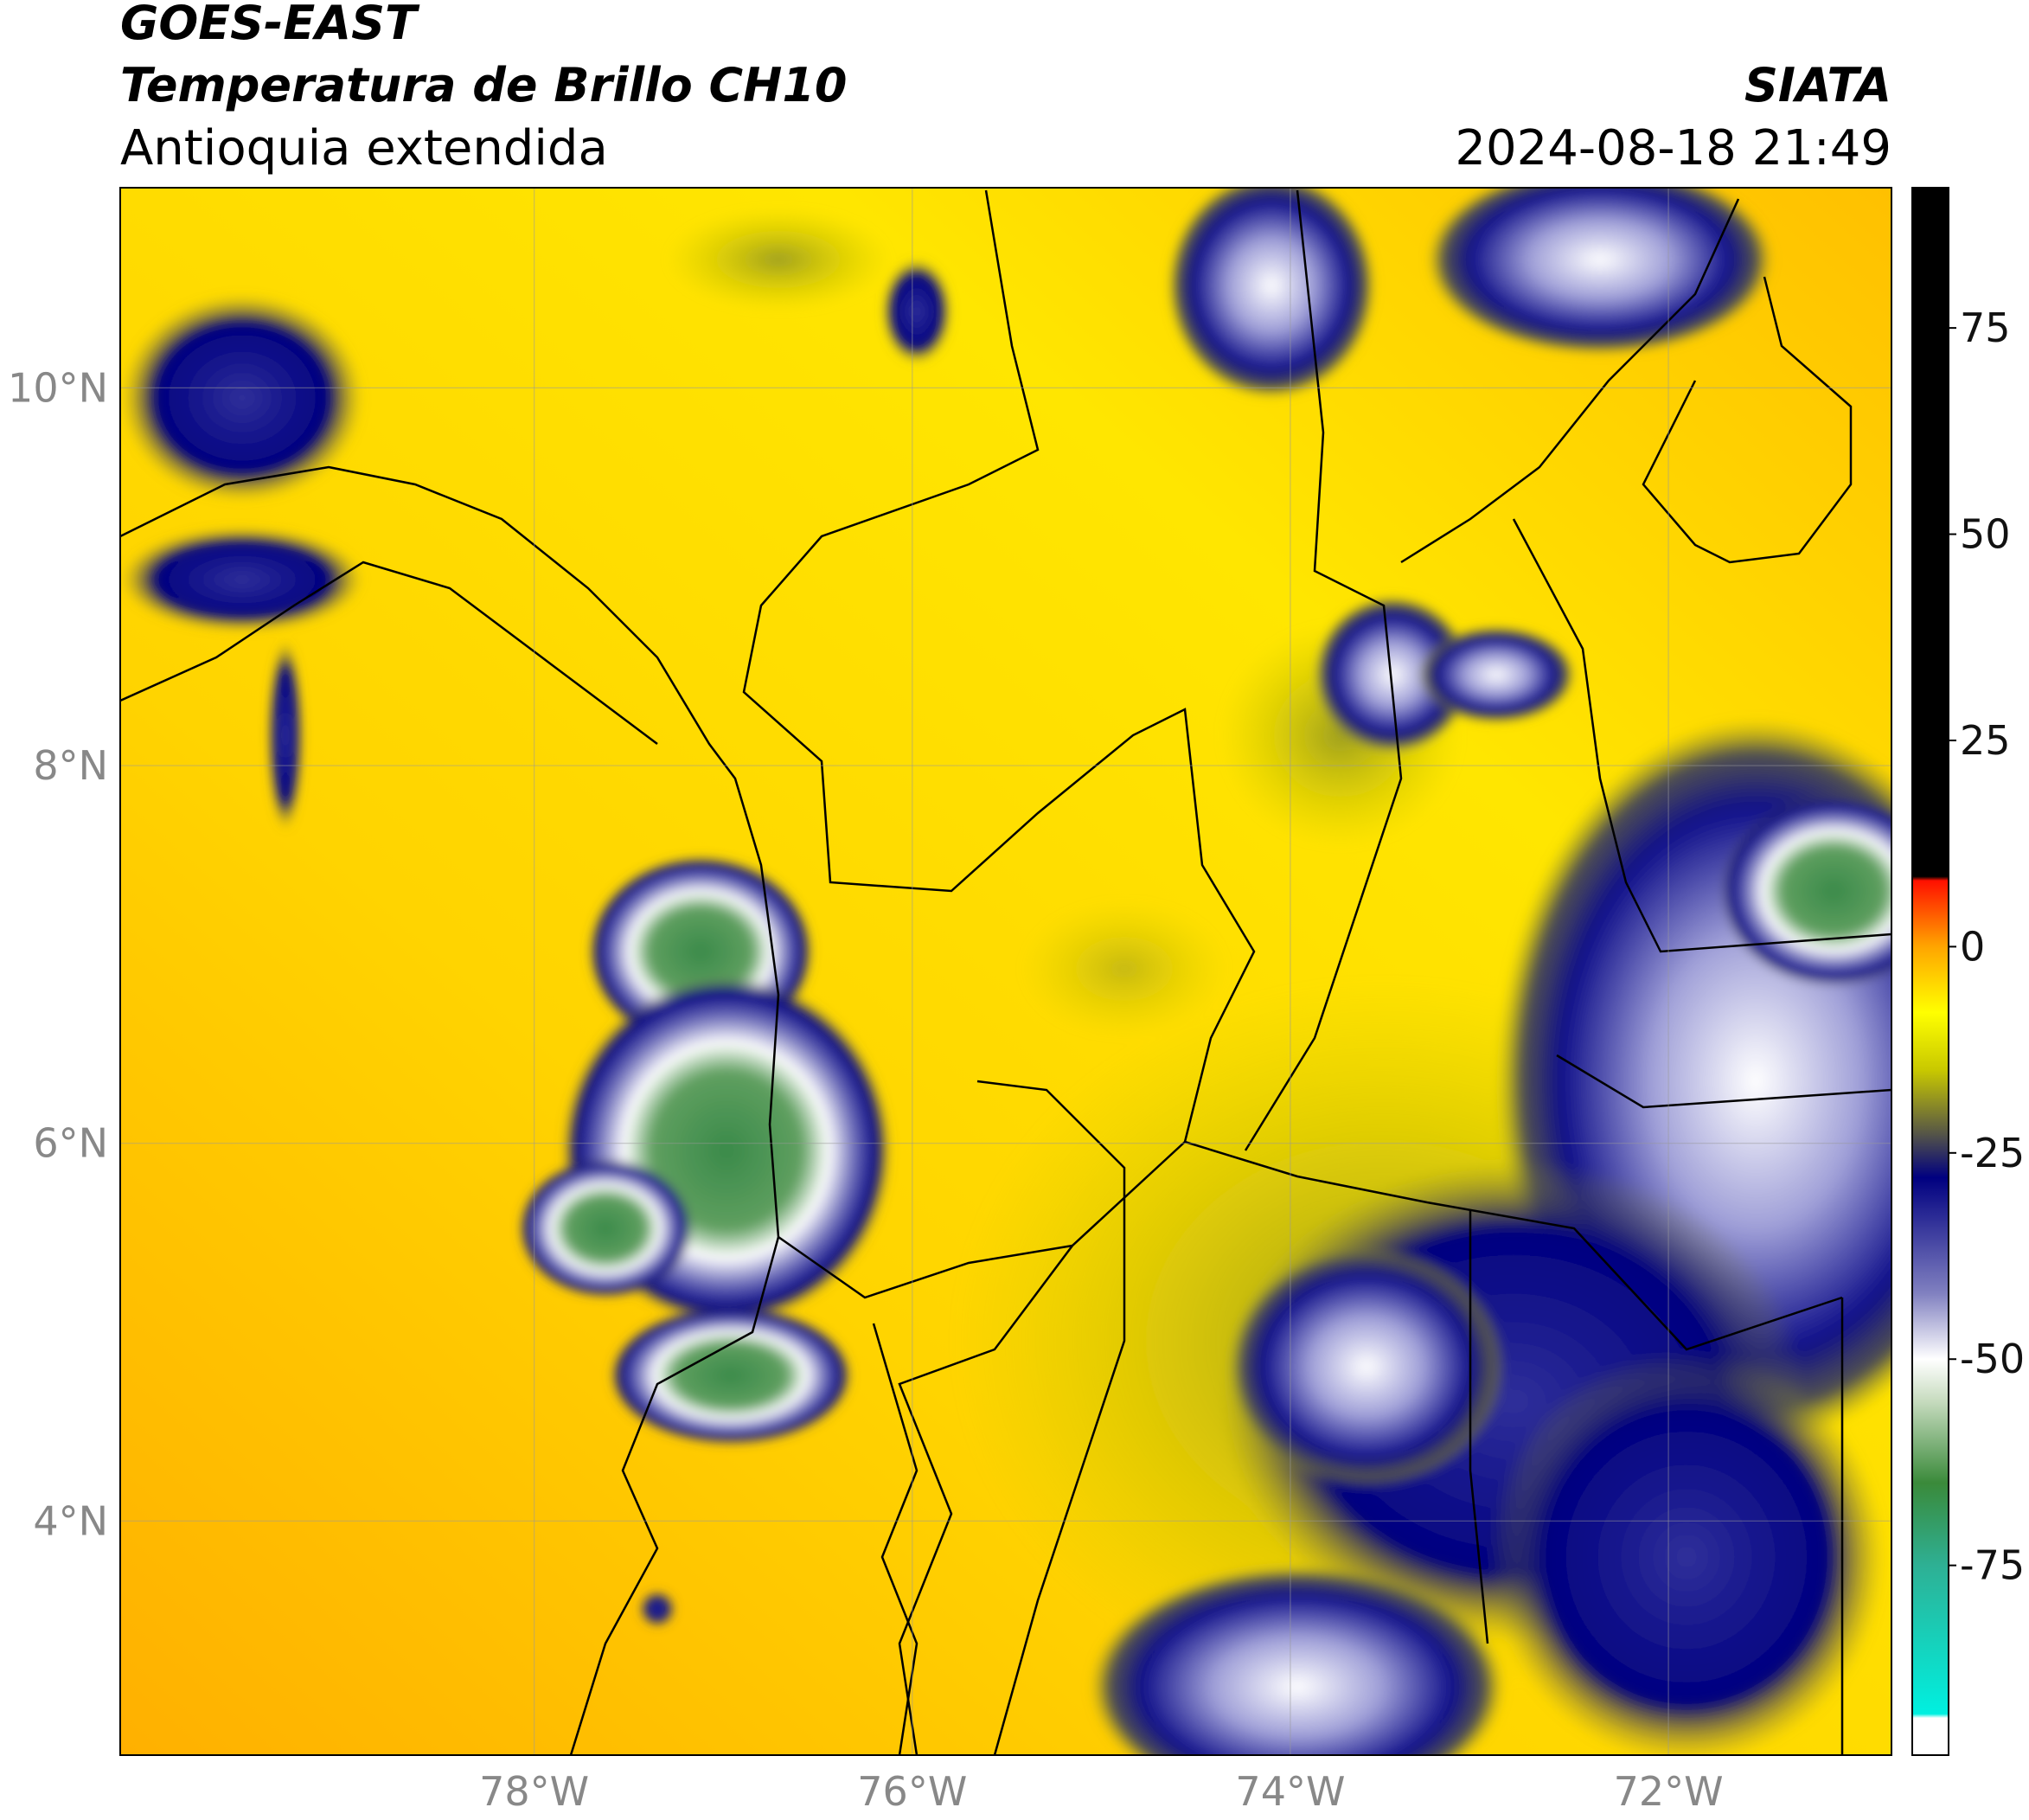 The image size is (2029, 1820). Describe the element at coordinates (70, 765) in the screenshot. I see `y-tick-label: 8°N` at that location.